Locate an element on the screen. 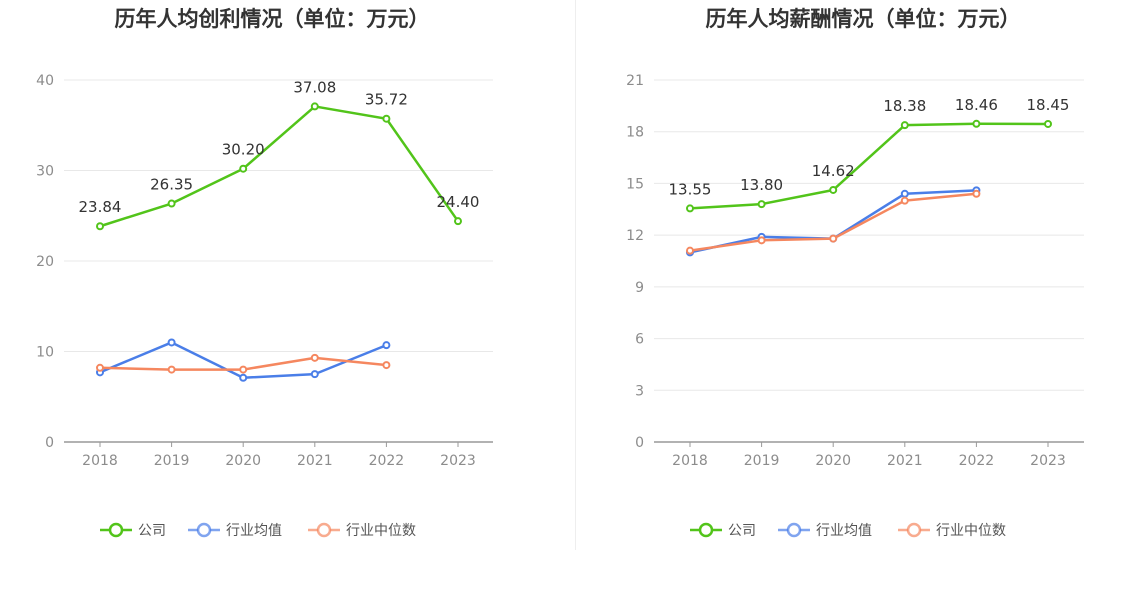  data-label: 37.08 is located at coordinates (314, 87).